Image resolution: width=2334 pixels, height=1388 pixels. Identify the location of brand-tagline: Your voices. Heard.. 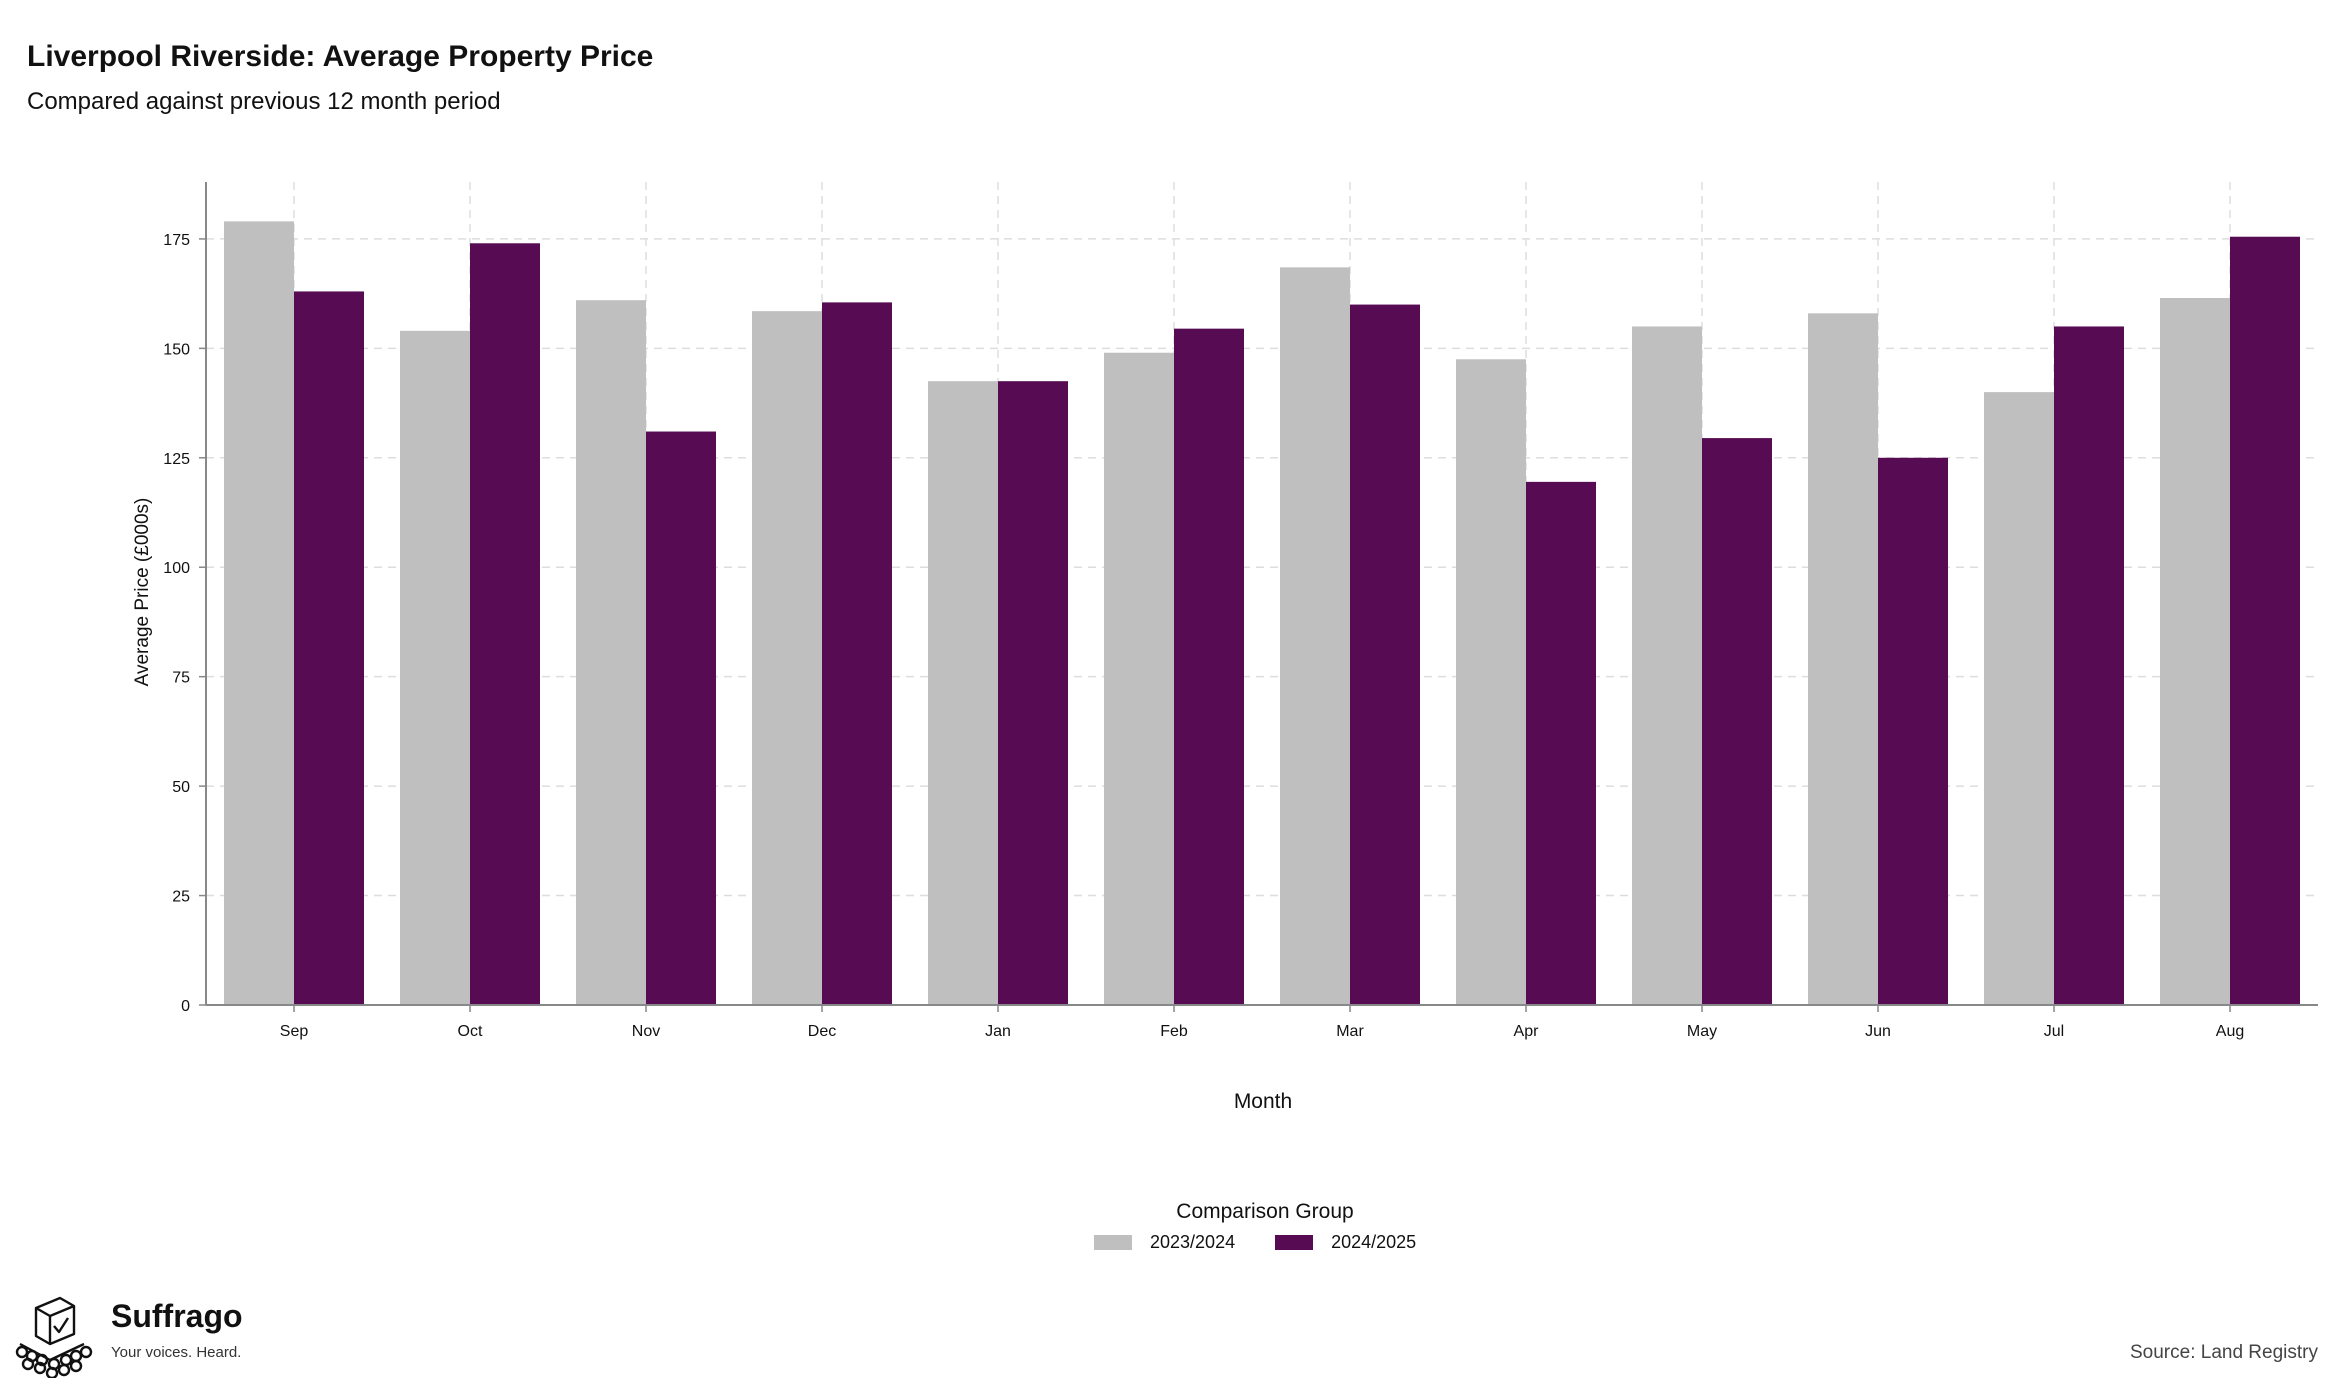
(176, 1352).